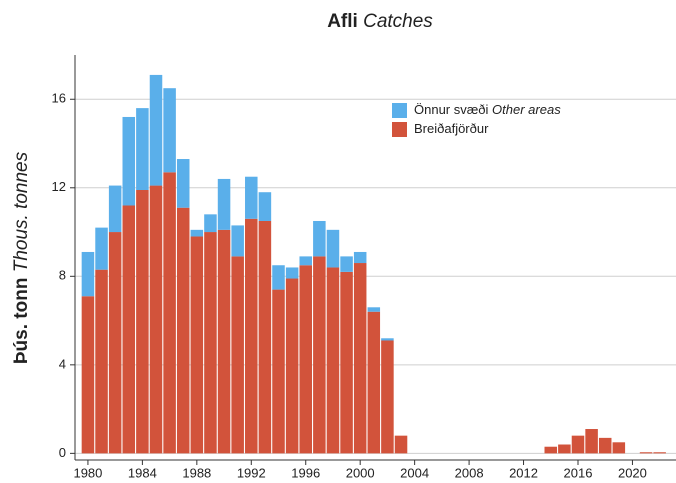  What do you see at coordinates (414, 472) in the screenshot?
I see `x-tick-label: 2004` at bounding box center [414, 472].